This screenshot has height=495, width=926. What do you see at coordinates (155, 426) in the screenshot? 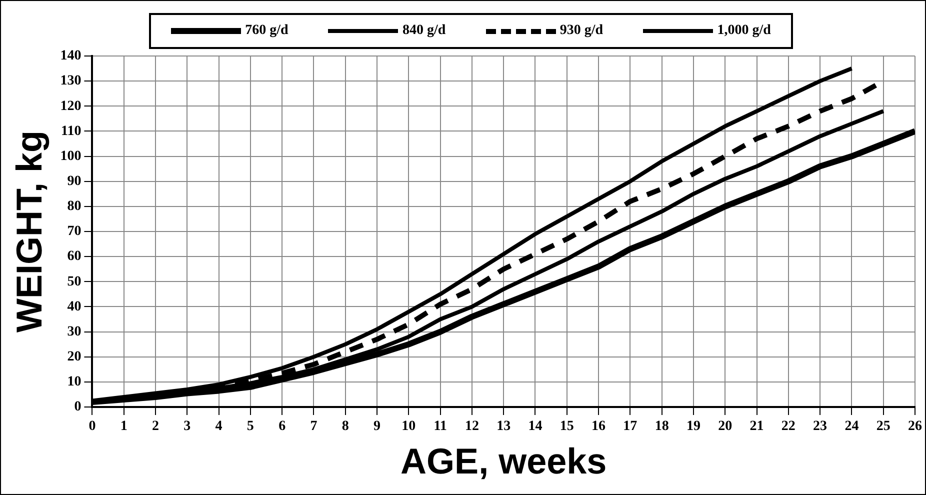
I see `x-tick-label: 2` at bounding box center [155, 426].